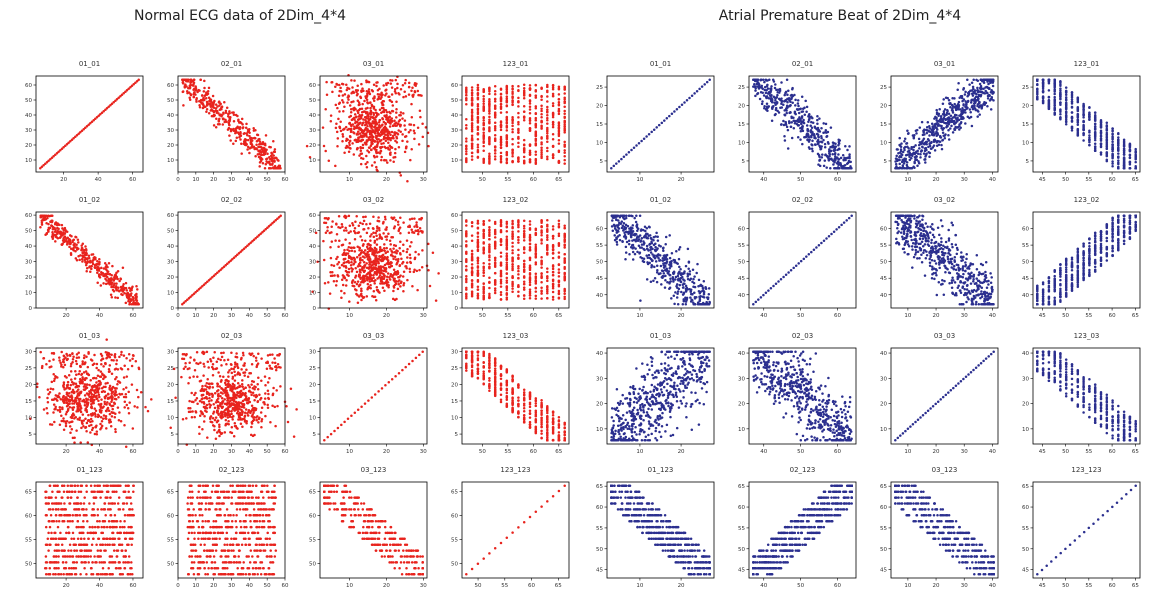  What do you see at coordinates (240, 16) in the screenshot?
I see `group-title-normal: Normal ECG data of 2Dim_4*4` at bounding box center [240, 16].